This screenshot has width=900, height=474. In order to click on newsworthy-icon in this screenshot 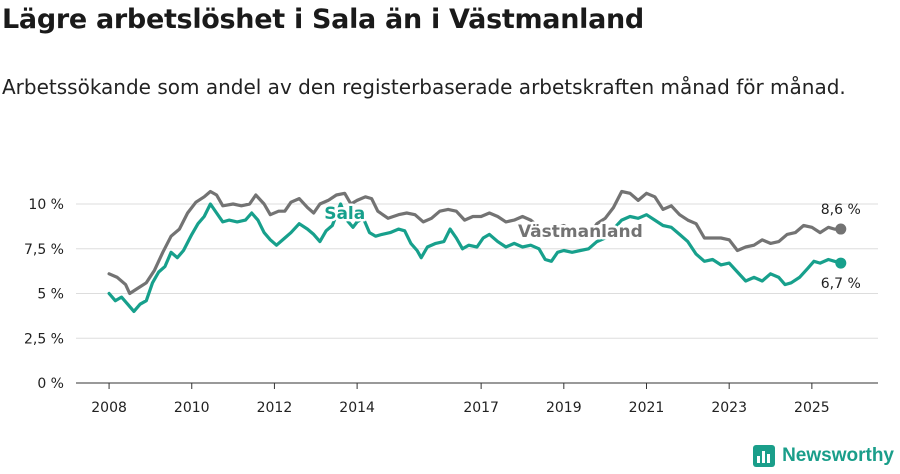, I will do `click(764, 456)`.